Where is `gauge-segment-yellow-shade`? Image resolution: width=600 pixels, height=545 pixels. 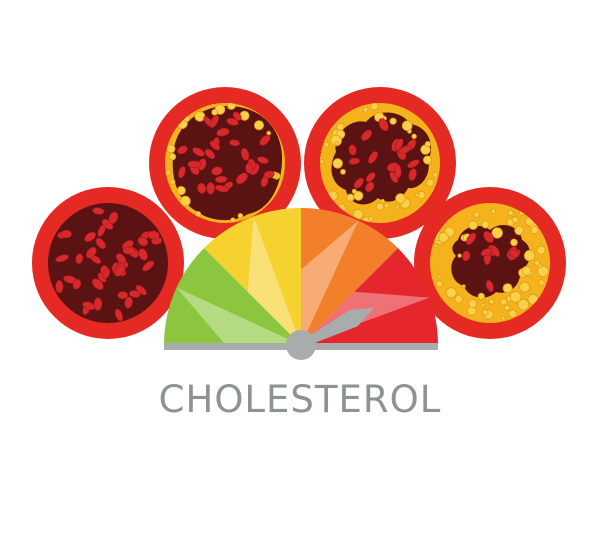 gauge-segment-yellow-shade is located at coordinates (274, 280).